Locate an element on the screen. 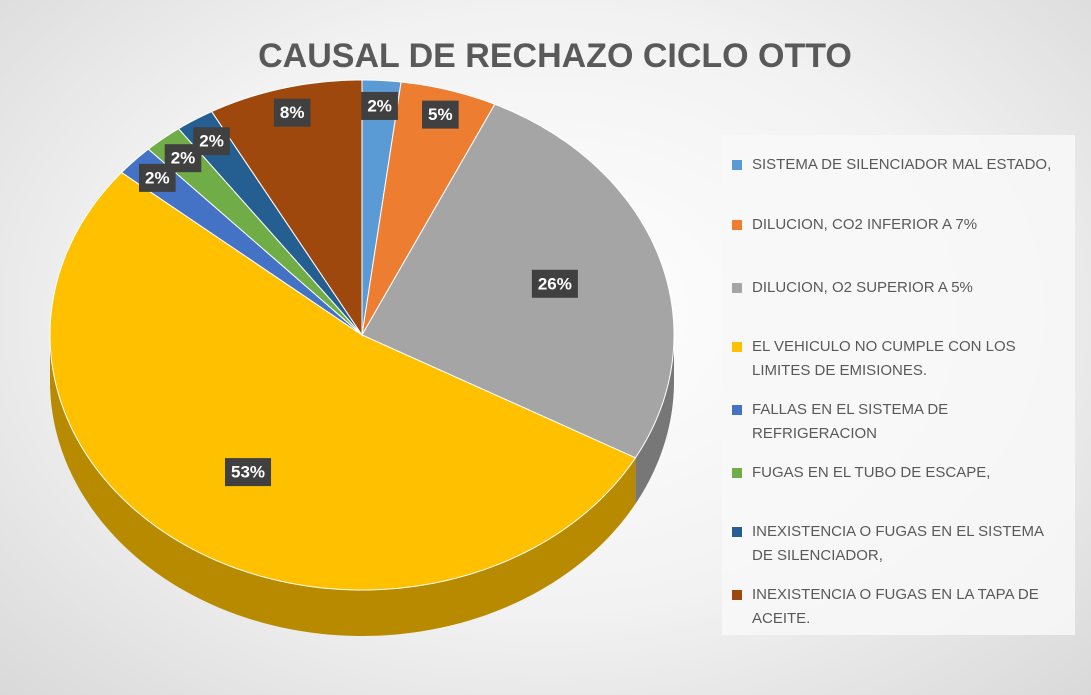  data-label: 8% is located at coordinates (292, 112).